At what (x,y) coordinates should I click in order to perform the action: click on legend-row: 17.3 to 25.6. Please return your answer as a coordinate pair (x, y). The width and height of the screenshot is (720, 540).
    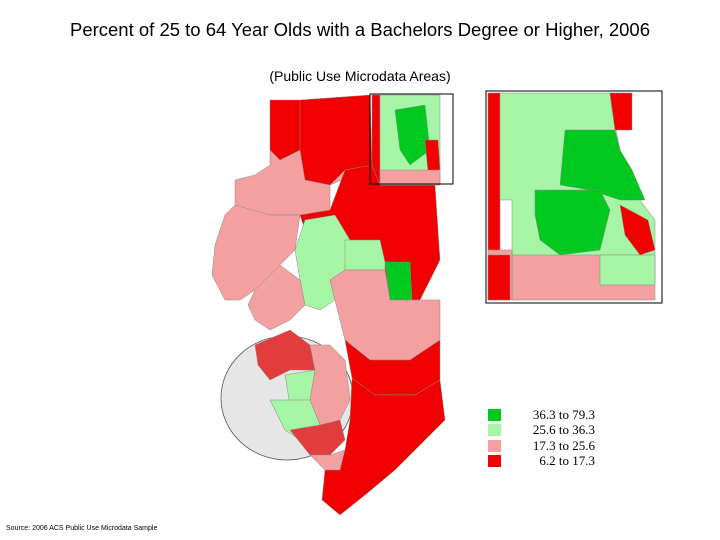
    Looking at the image, I should click on (541, 446).